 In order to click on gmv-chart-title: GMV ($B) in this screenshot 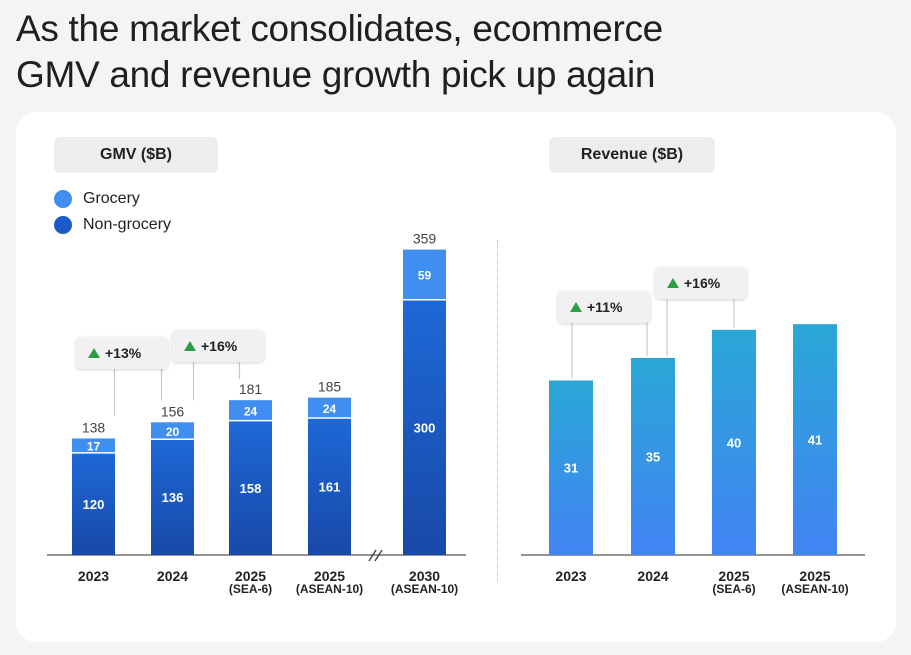, I will do `click(136, 155)`.